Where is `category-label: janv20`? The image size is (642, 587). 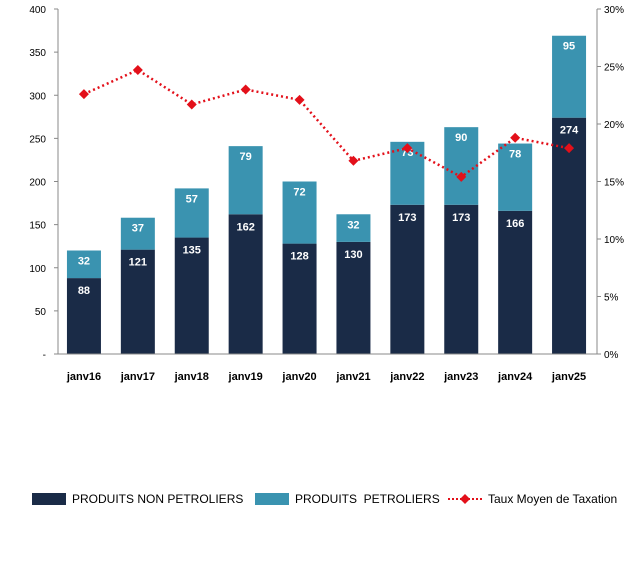 category-label: janv20 is located at coordinates (298, 377).